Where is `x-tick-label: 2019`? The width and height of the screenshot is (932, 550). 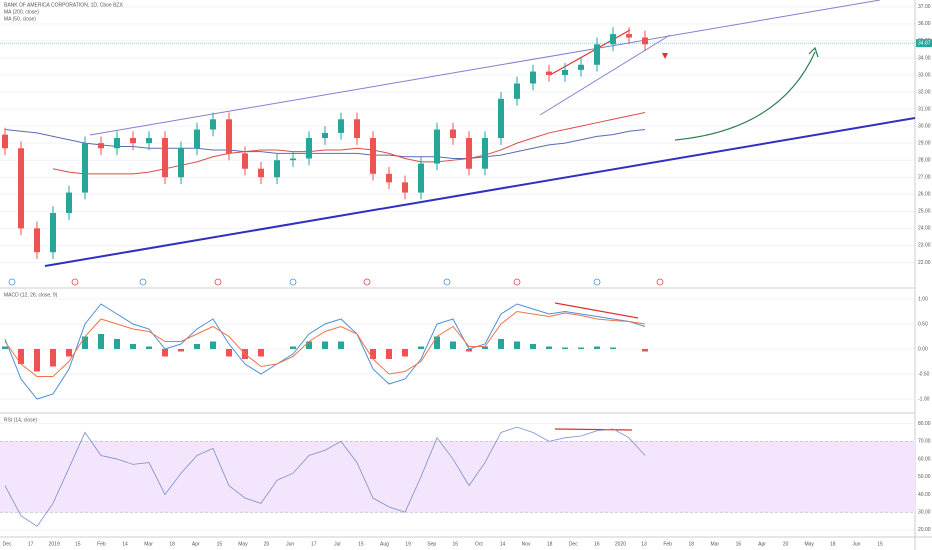
x-tick-label: 2019 is located at coordinates (54, 544).